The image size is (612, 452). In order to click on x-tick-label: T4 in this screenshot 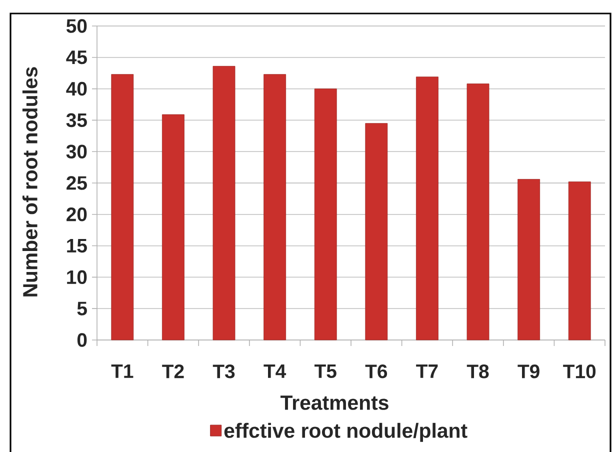, I will do `click(275, 371)`.